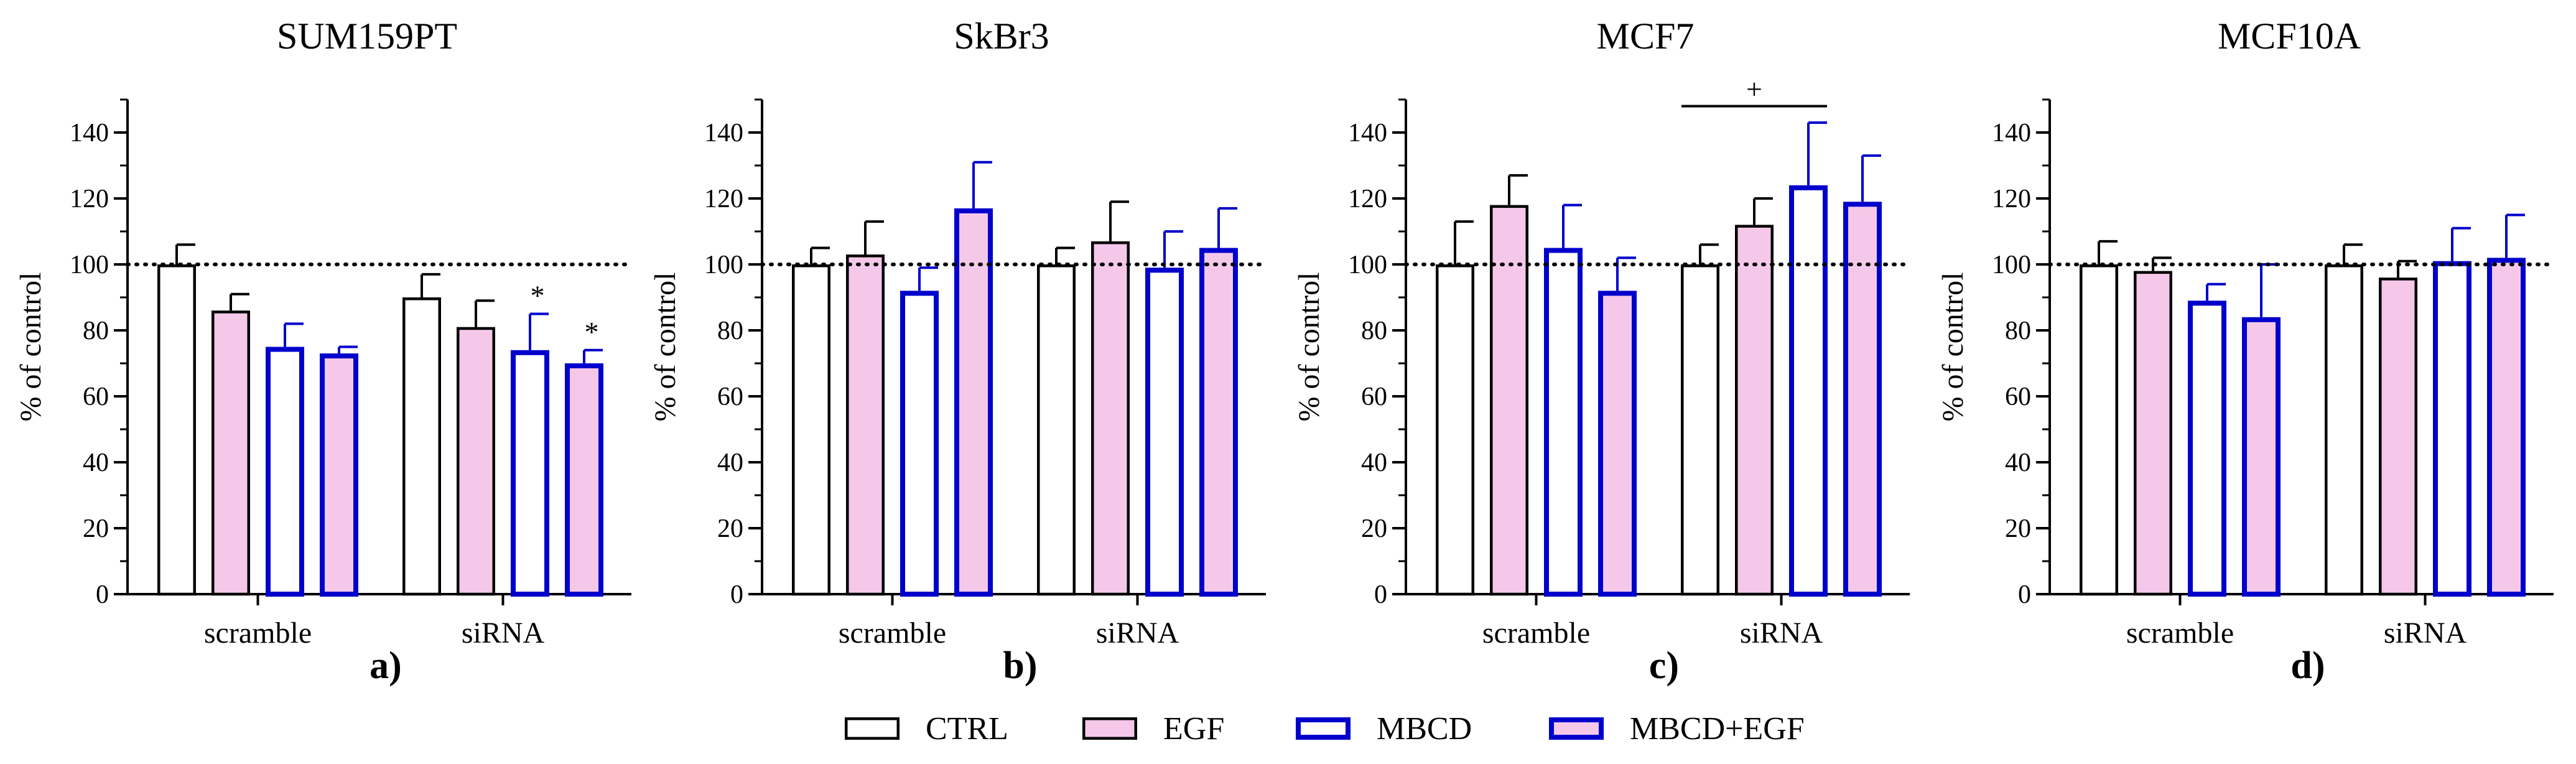 Image resolution: width=2576 pixels, height=764 pixels. I want to click on legend-swatch-mbcd, so click(1323, 729).